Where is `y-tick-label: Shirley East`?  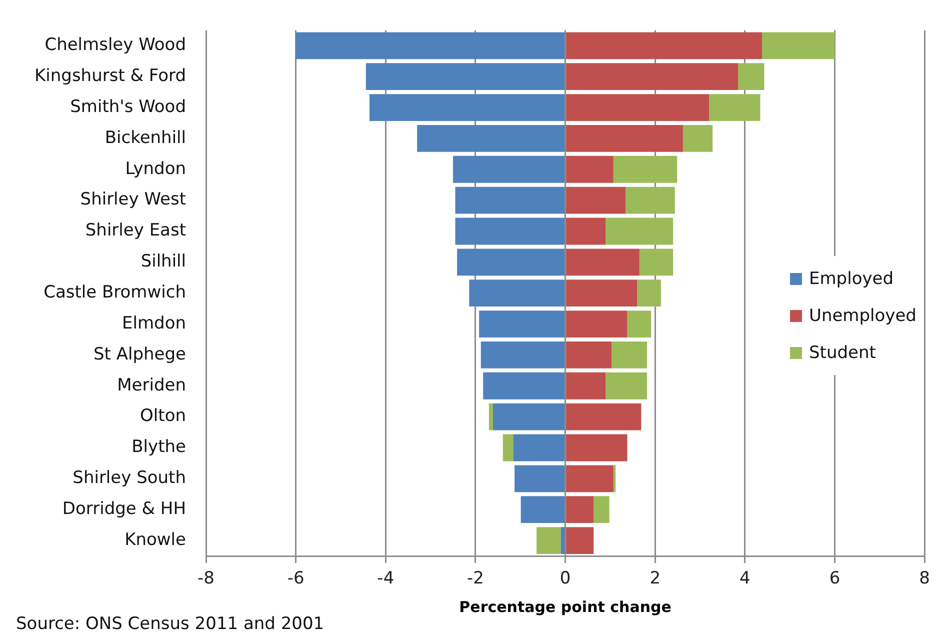 y-tick-label: Shirley East is located at coordinates (135, 230).